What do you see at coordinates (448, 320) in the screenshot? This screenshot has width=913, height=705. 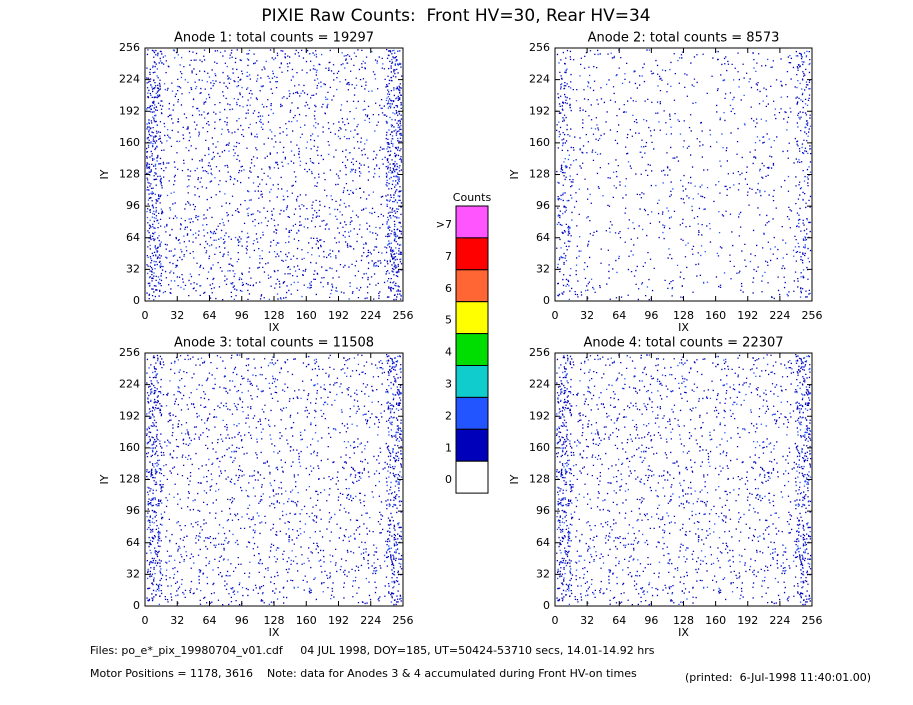 I see `colorbar-label: 5` at bounding box center [448, 320].